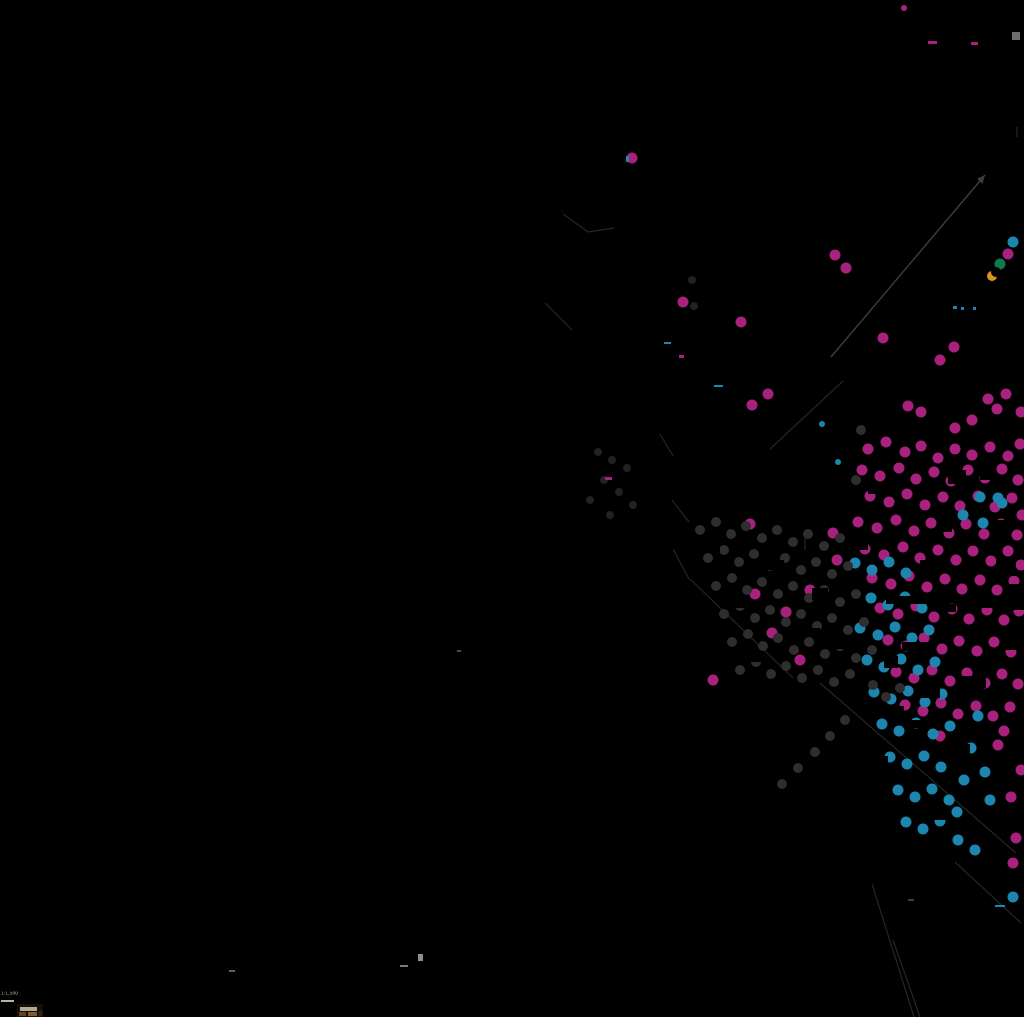 This screenshot has height=1017, width=1024. I want to click on arrow-head-icon, so click(980, 179).